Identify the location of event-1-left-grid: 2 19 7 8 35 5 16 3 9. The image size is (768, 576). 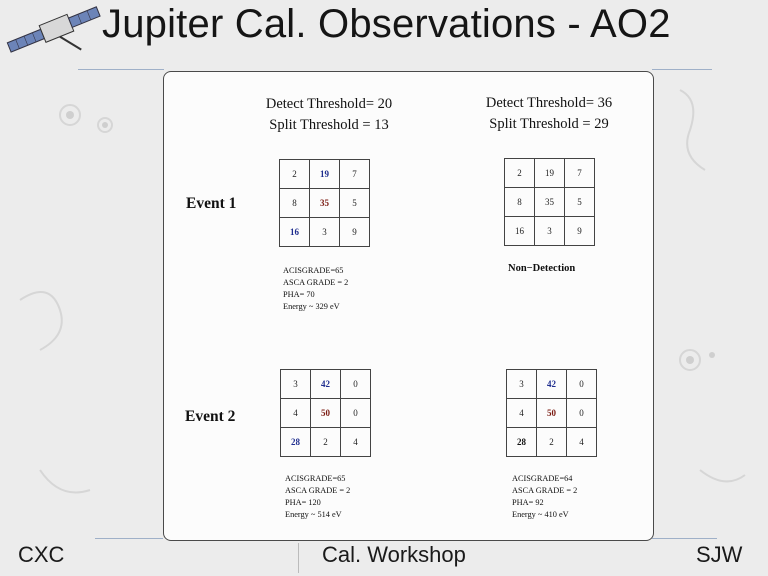
(324, 203).